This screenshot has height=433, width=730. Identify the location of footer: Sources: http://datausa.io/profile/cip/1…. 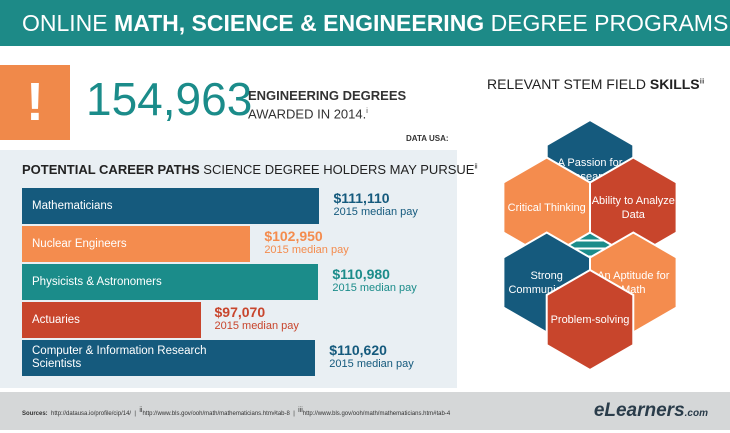
(365, 411).